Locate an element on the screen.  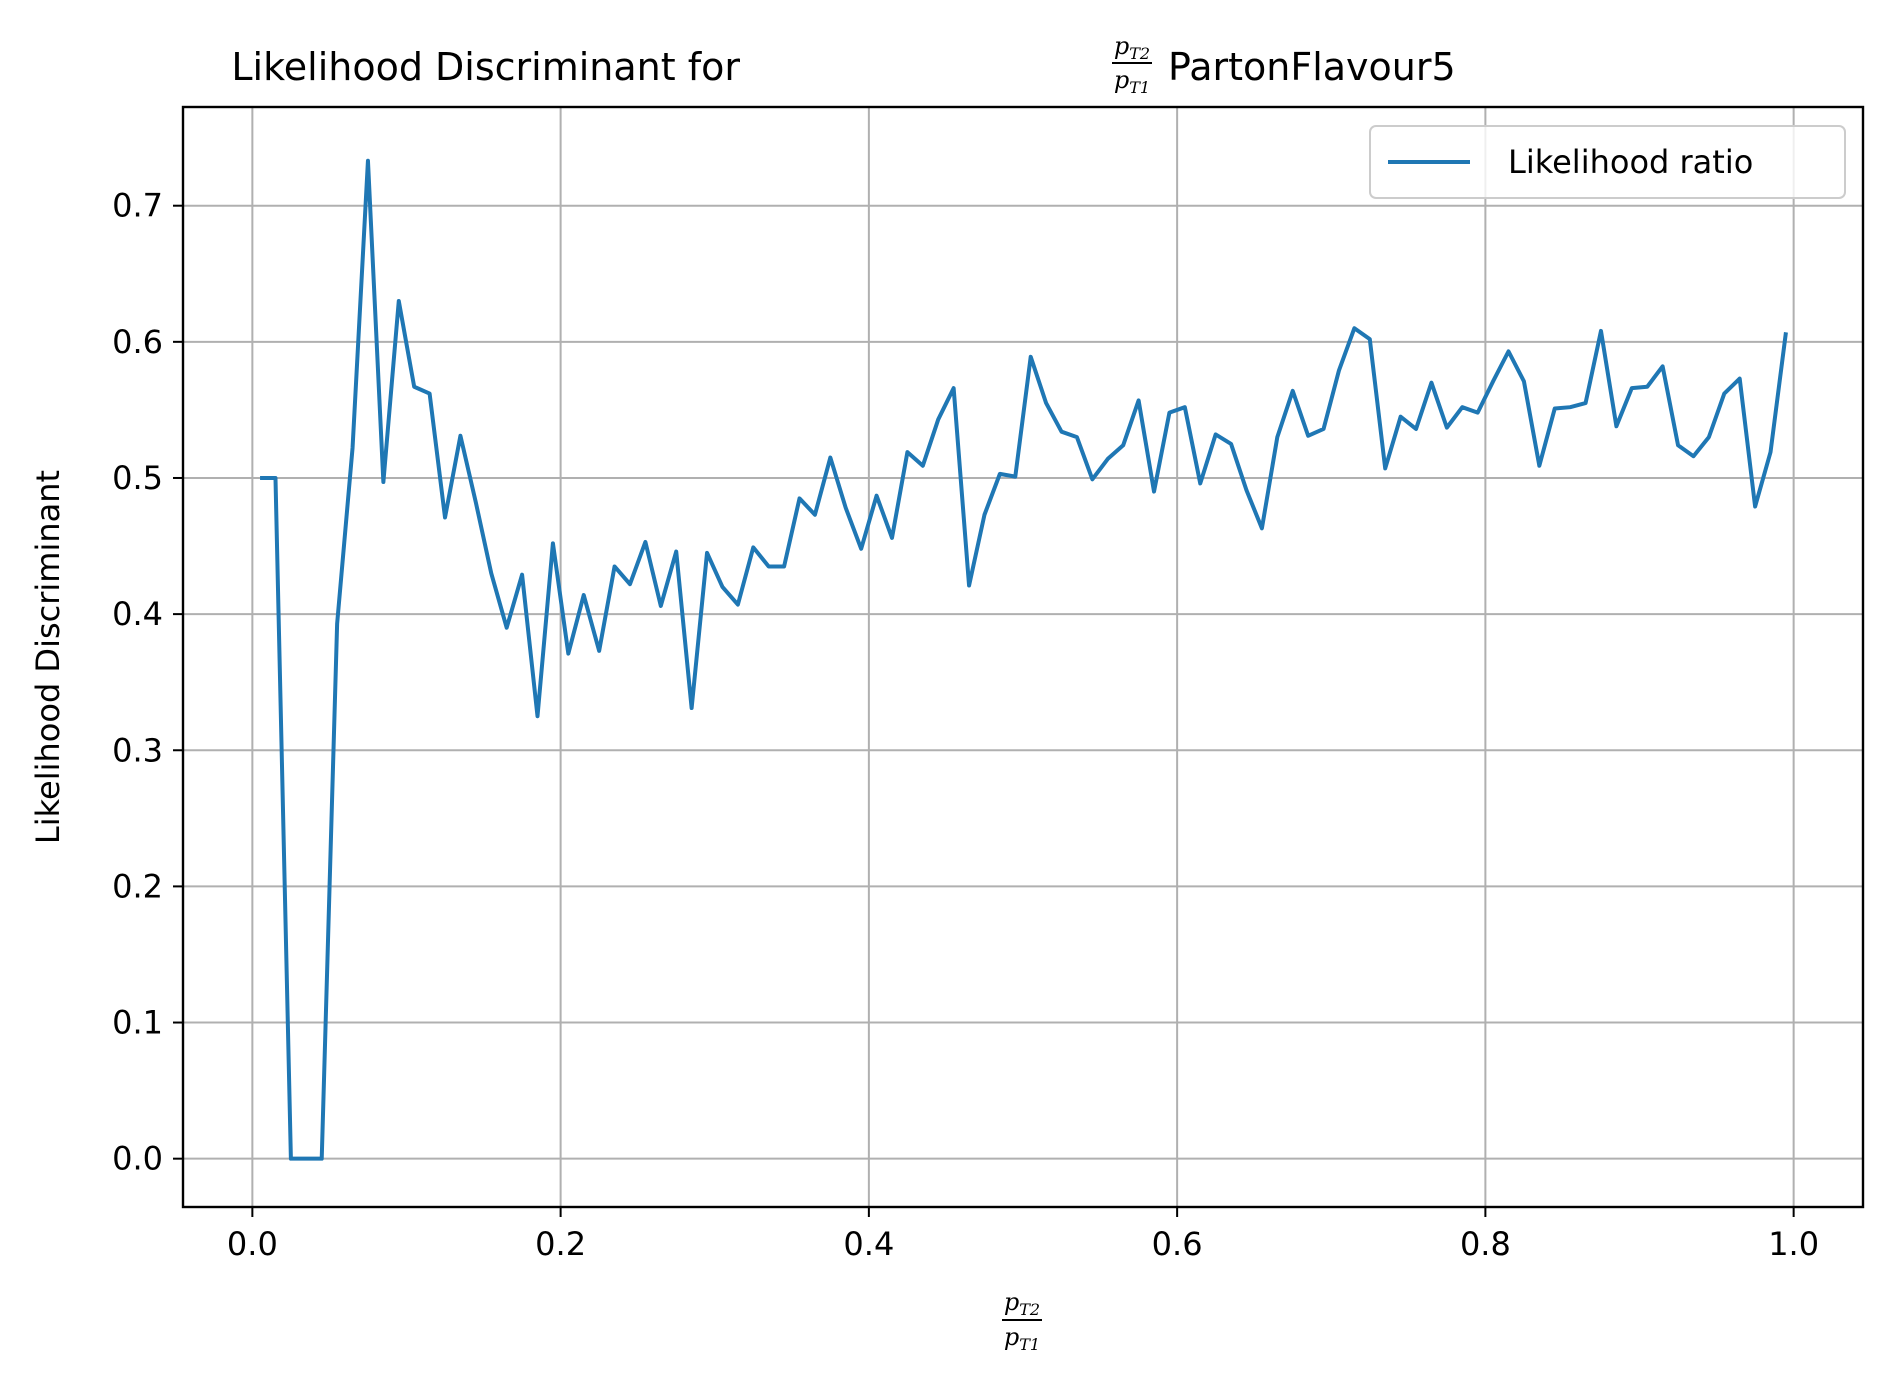
legend-label: Likelihood ratio is located at coordinates (1630, 162).